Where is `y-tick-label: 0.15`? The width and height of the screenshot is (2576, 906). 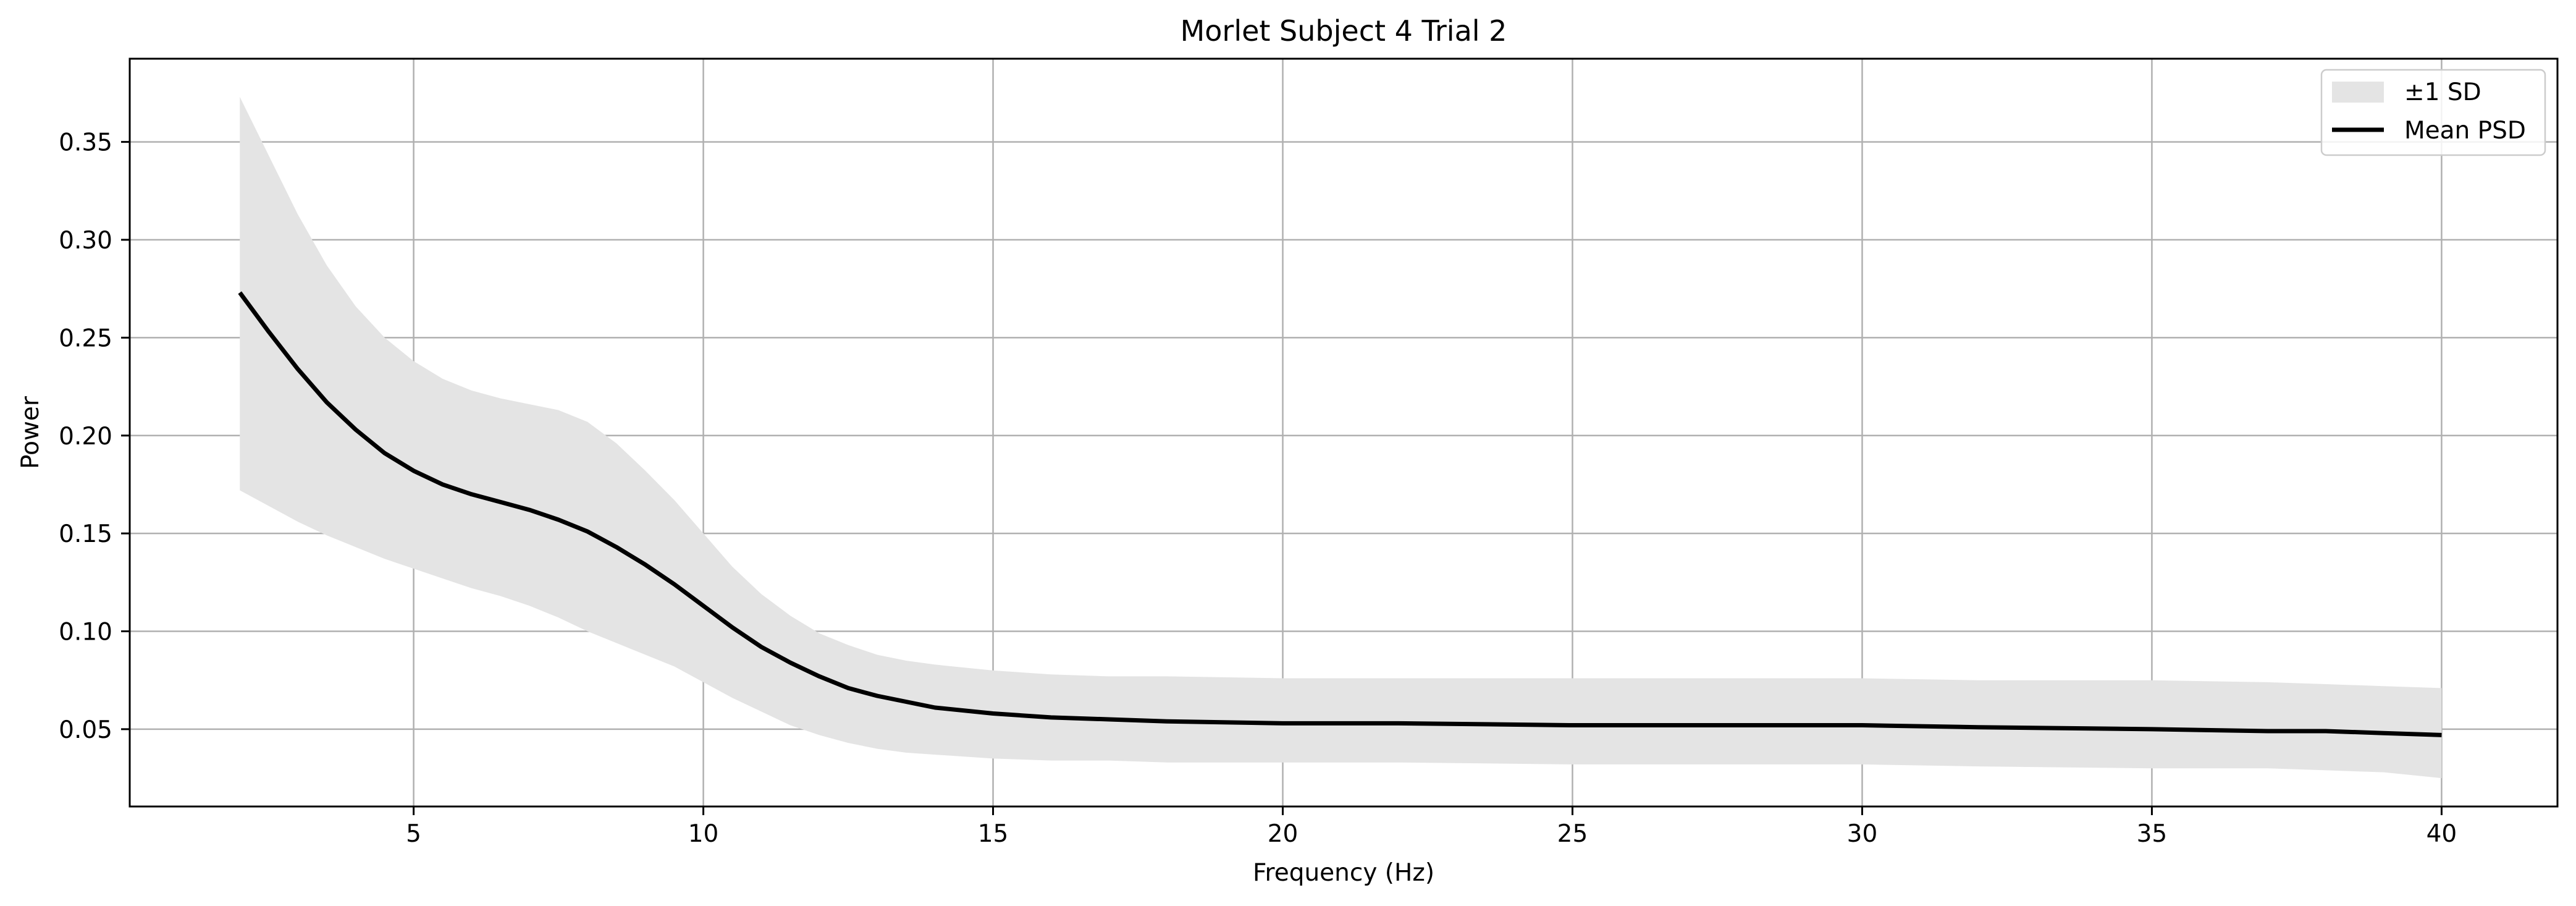
y-tick-label: 0.15 is located at coordinates (85, 534).